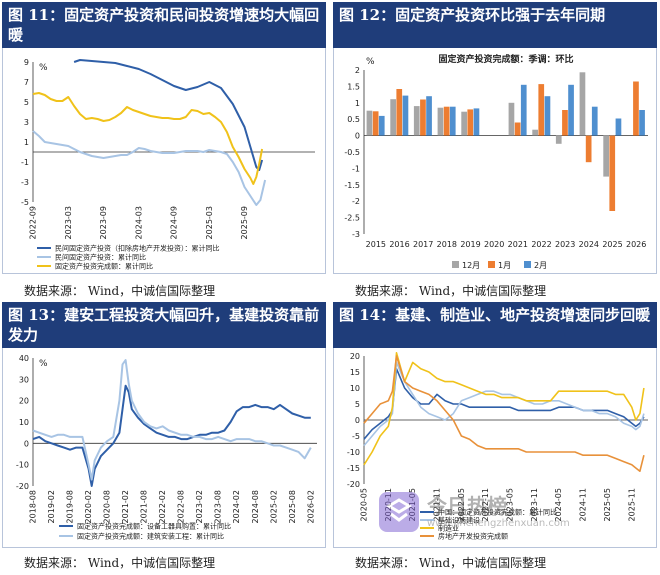  What do you see at coordinates (448, 528) in the screenshot?
I see `legend-label: 制造业` at bounding box center [448, 528].